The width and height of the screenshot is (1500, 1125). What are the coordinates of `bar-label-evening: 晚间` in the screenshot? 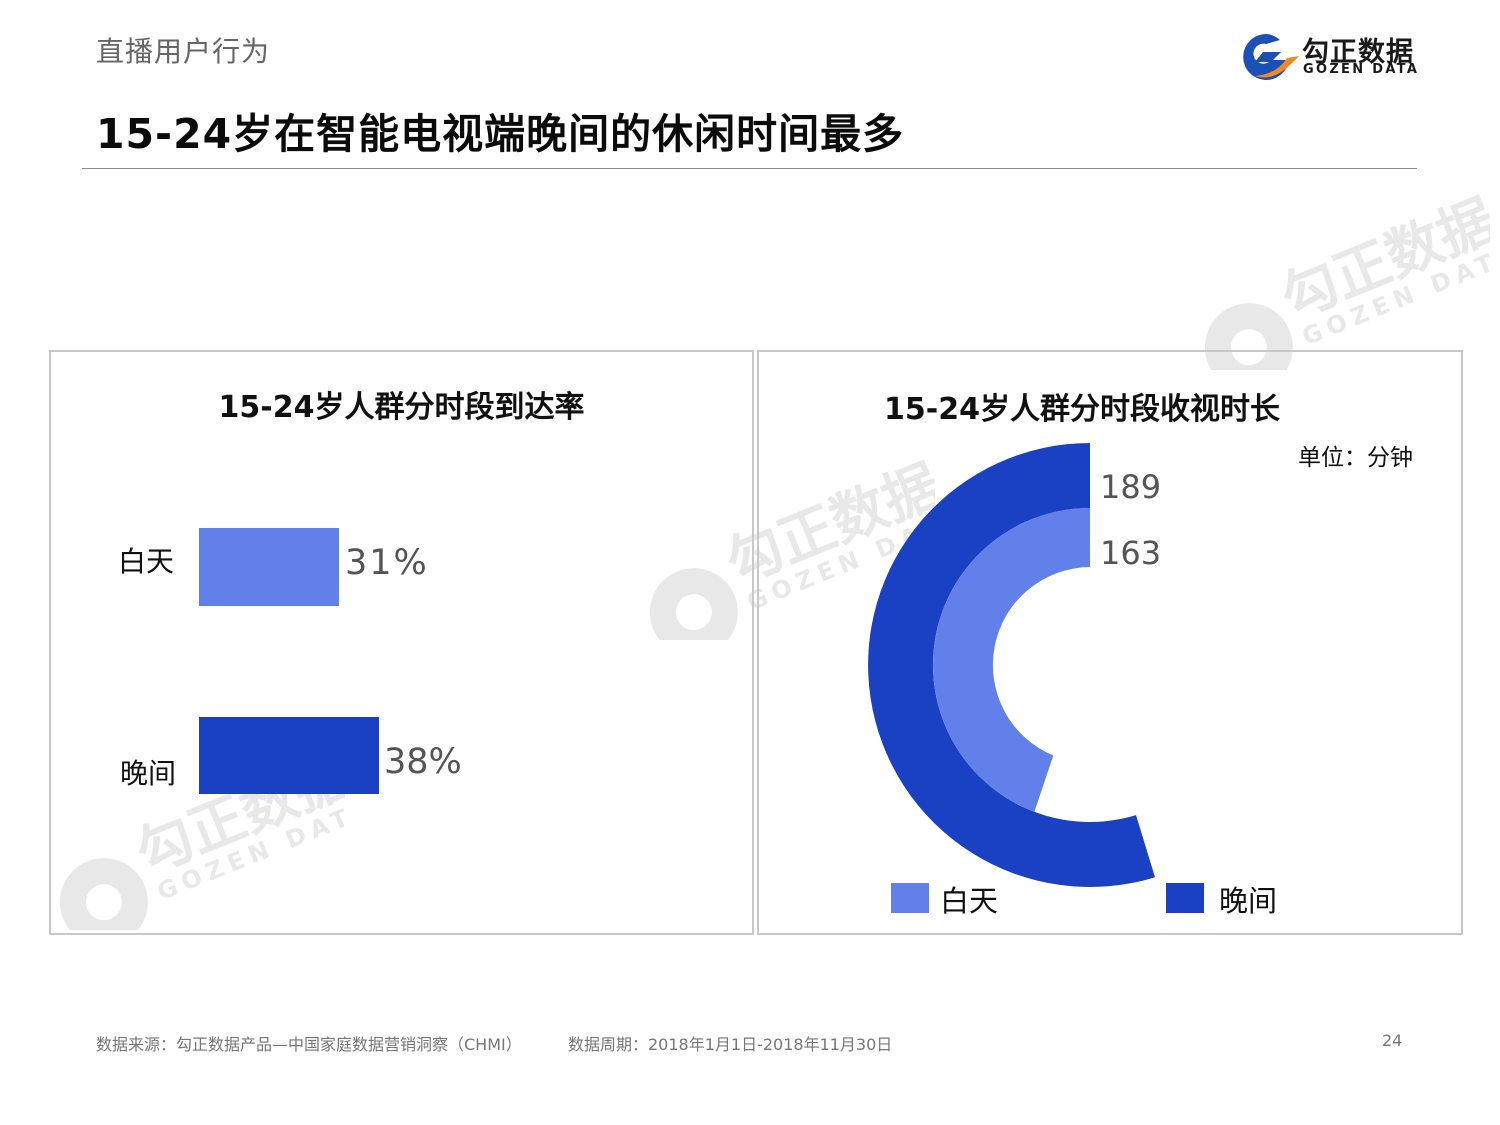 It's located at (148, 773).